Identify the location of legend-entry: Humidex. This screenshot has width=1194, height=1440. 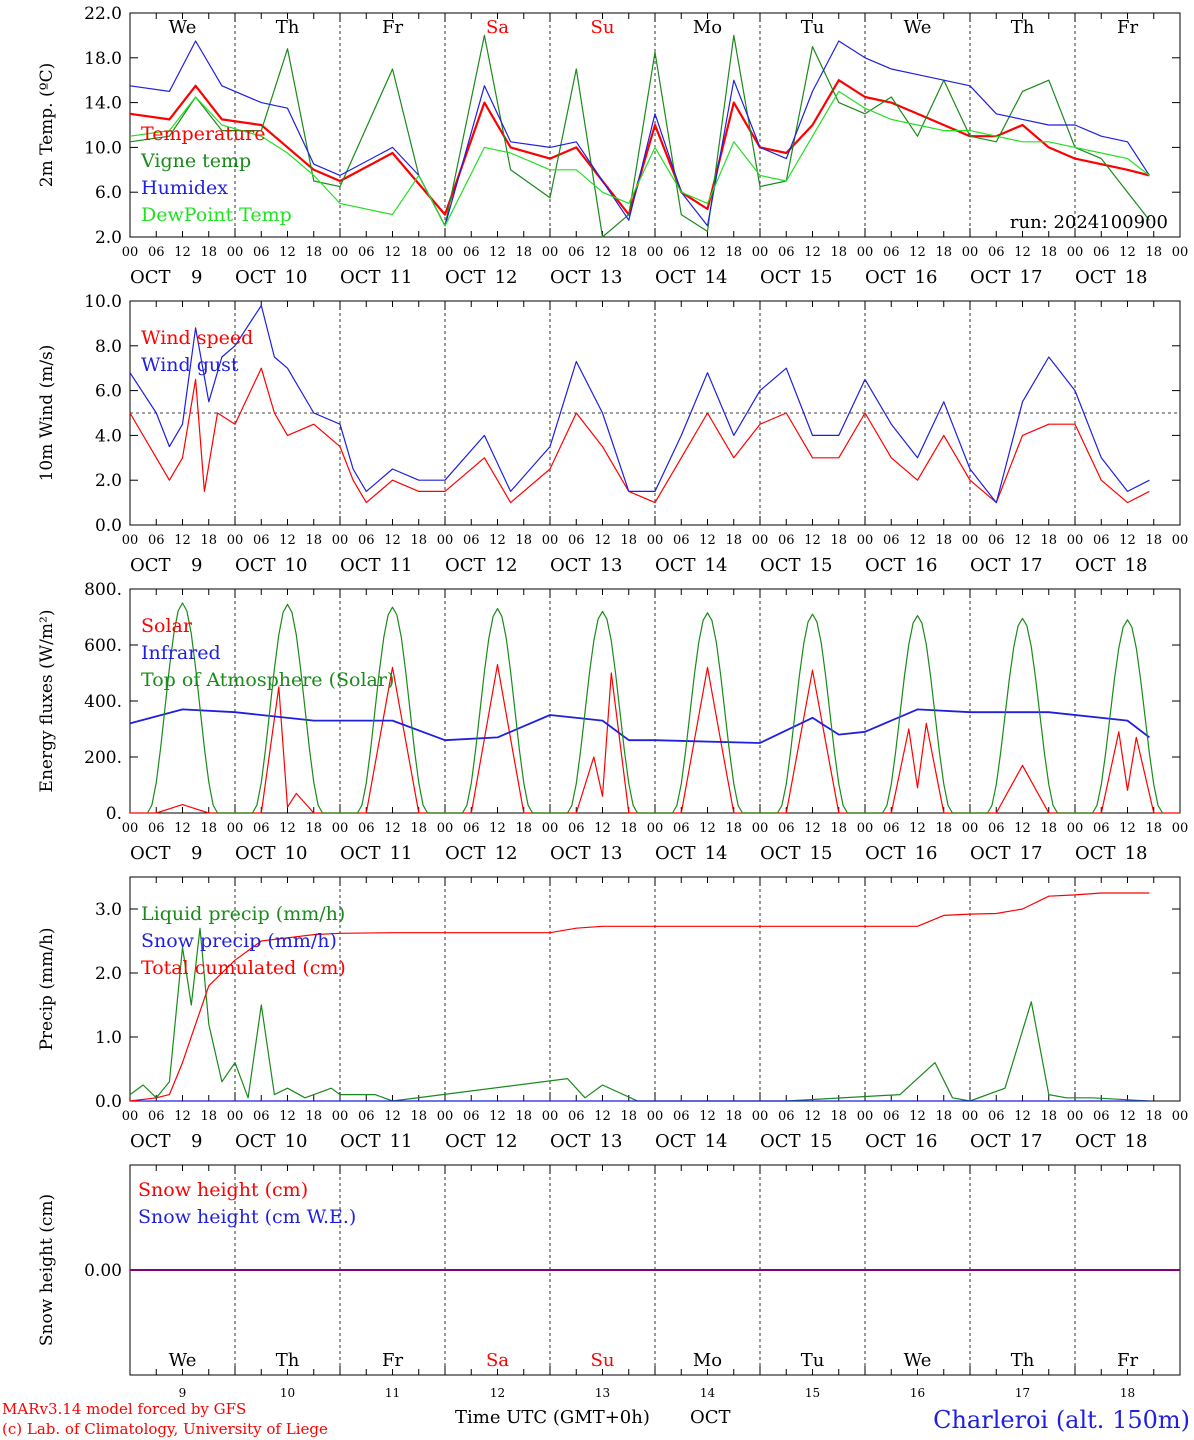
(184, 188).